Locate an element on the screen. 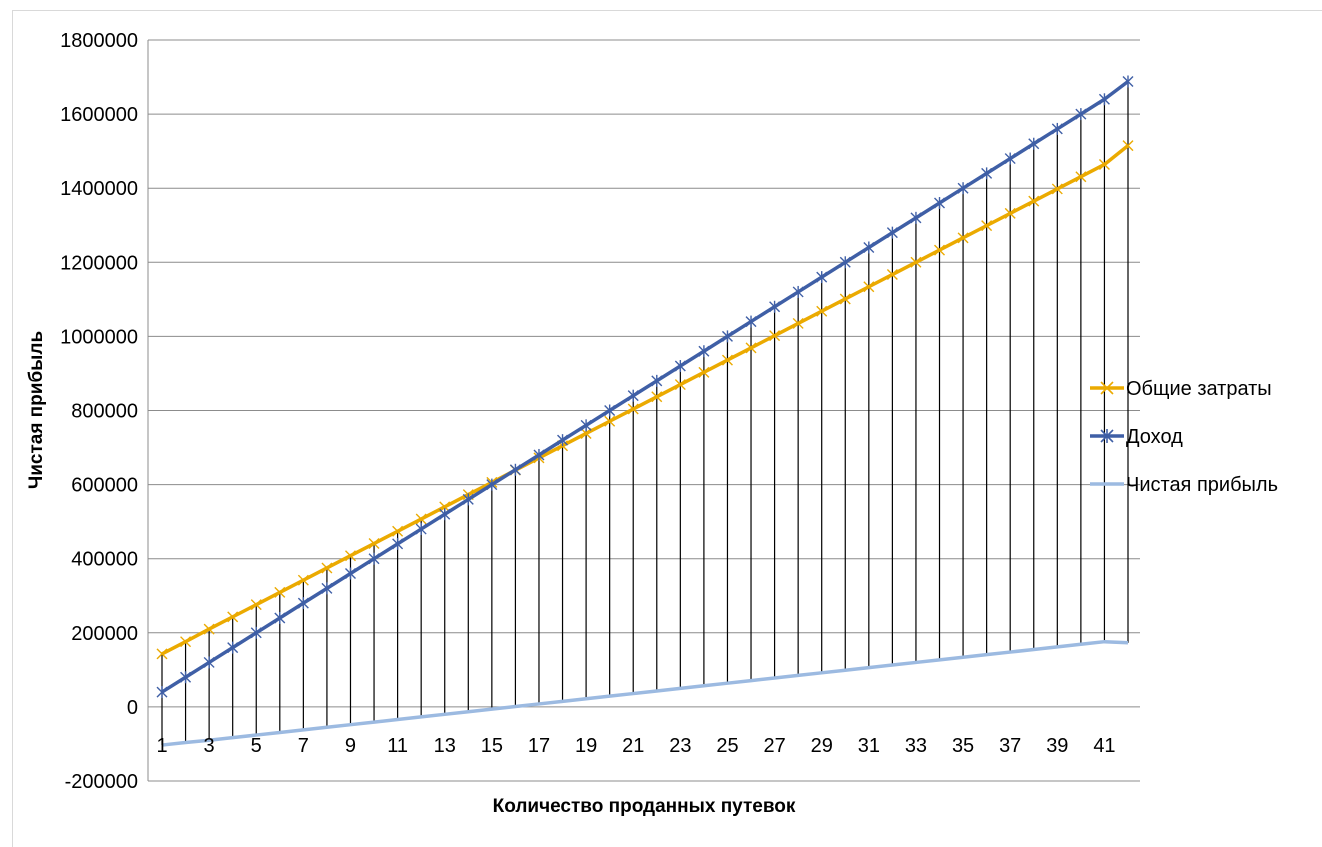  y-tick-label: 1600000 is located at coordinates (99, 115).